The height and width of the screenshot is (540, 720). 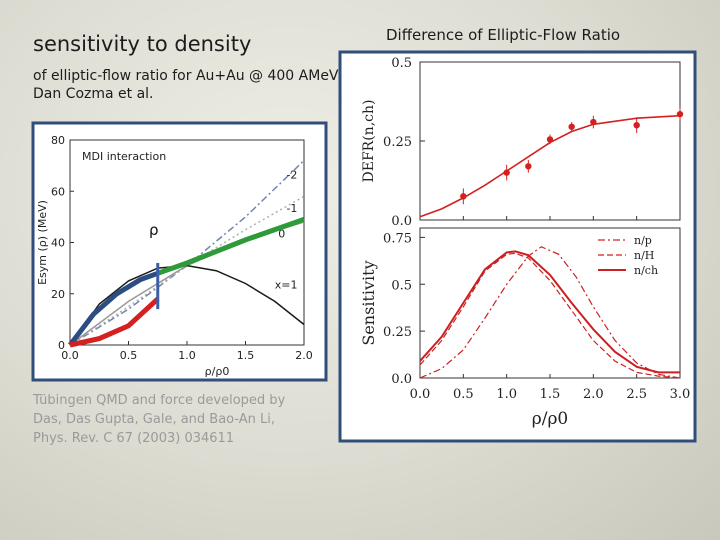 I want to click on left-y-tick-label: 20, so click(x=58, y=294).